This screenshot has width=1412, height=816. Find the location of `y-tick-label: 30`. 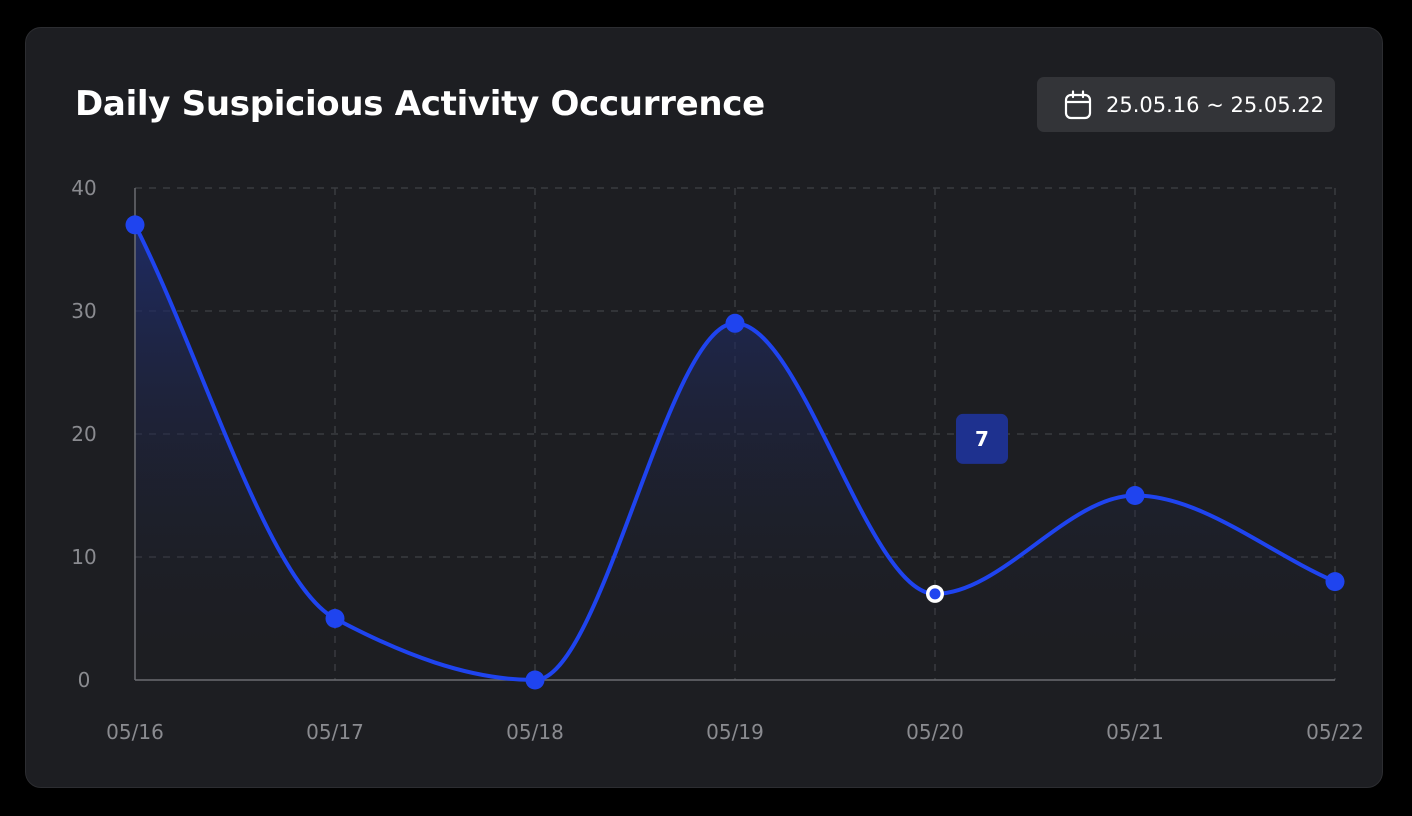

y-tick-label: 30 is located at coordinates (83, 311).